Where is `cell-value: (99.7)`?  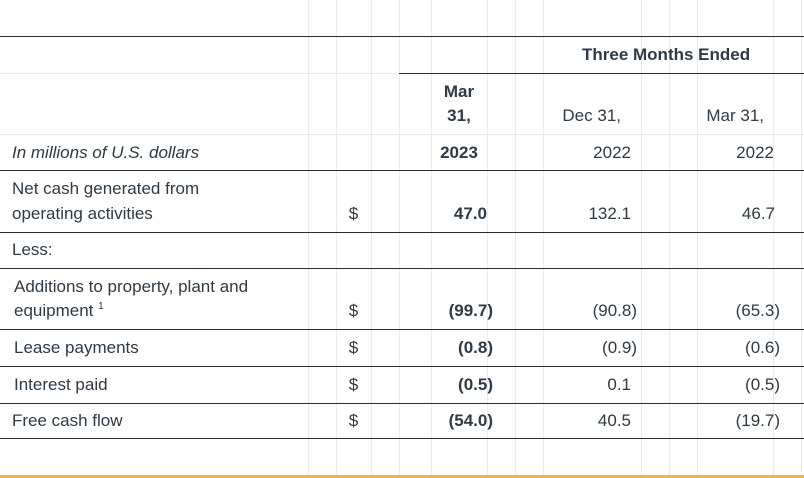 cell-value: (99.7) is located at coordinates (470, 310).